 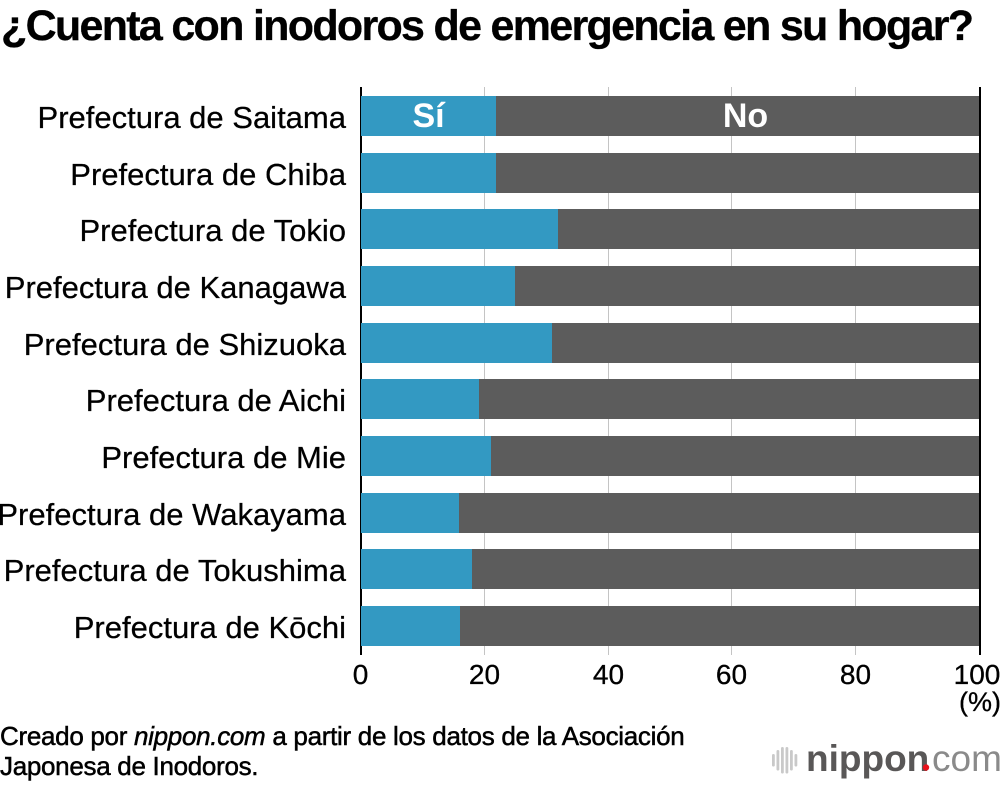 I want to click on svg-text: com, so click(x=966, y=758).